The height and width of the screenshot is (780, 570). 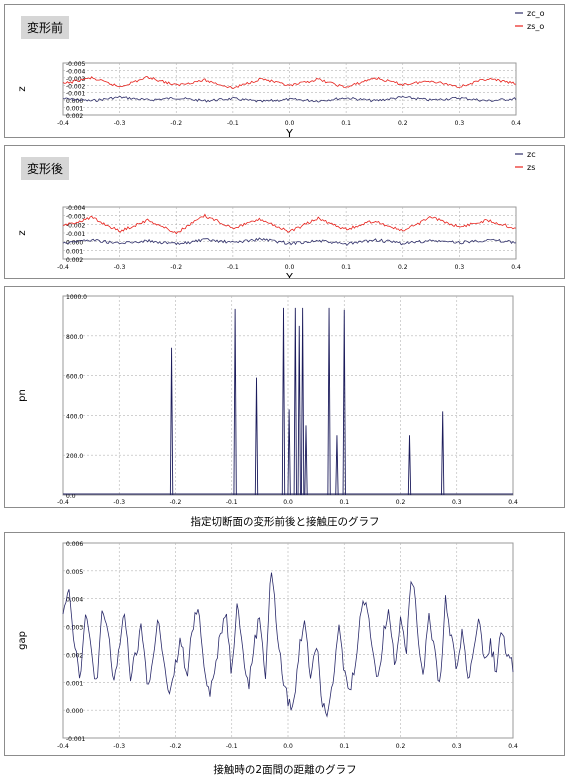 I want to click on y-tick-label: 0.003, so click(x=74, y=628).